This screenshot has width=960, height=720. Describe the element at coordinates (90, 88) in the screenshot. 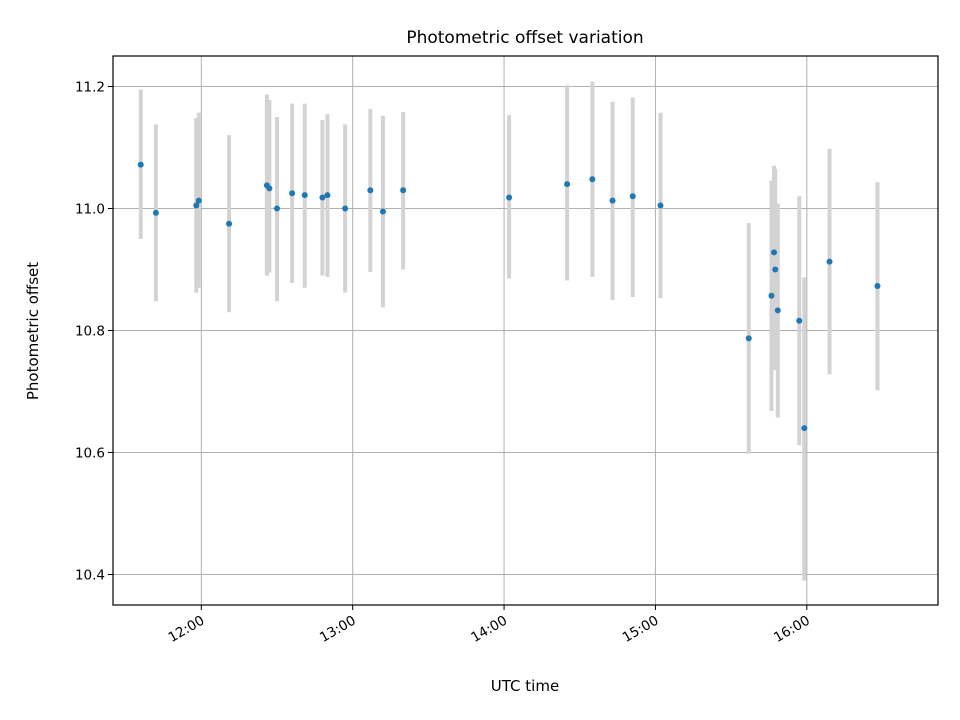

I see `y-tick-label: 11.2` at that location.